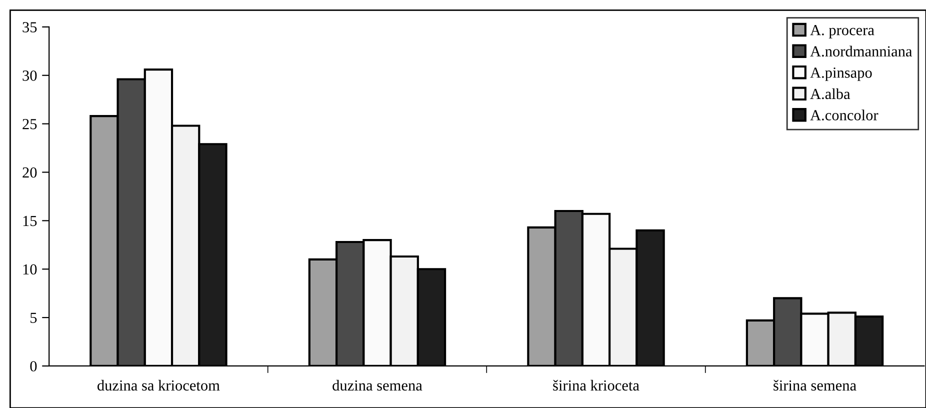 This screenshot has width=926, height=408. Describe the element at coordinates (377, 385) in the screenshot. I see `x-tick-label: duzina semena` at that location.